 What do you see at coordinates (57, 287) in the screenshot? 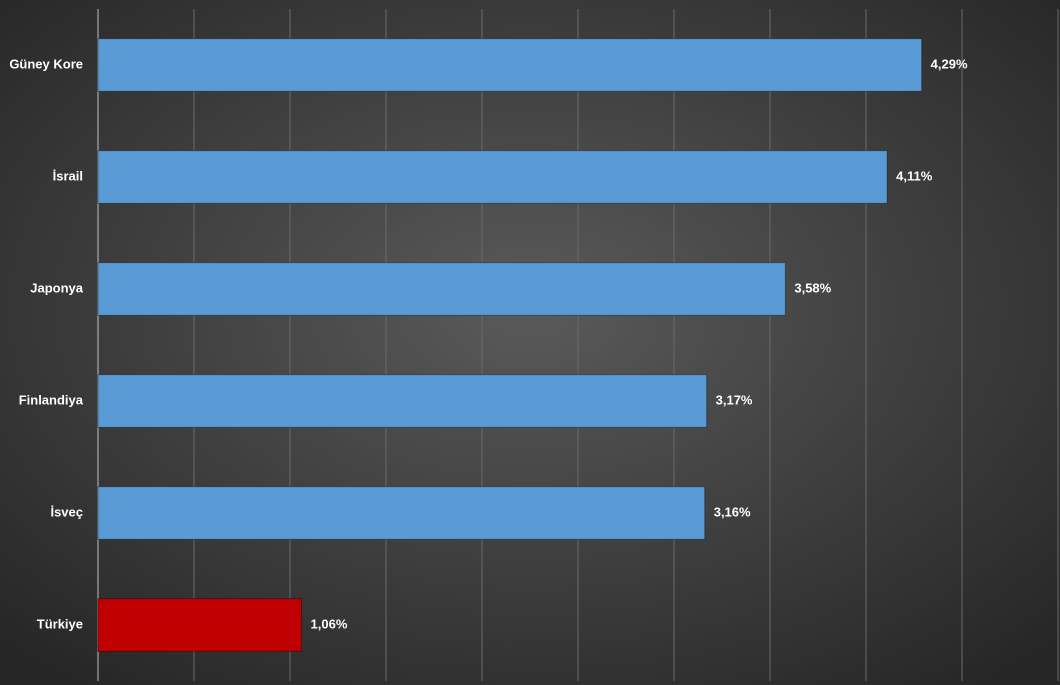
I see `y-tick-label: Japonya` at bounding box center [57, 287].